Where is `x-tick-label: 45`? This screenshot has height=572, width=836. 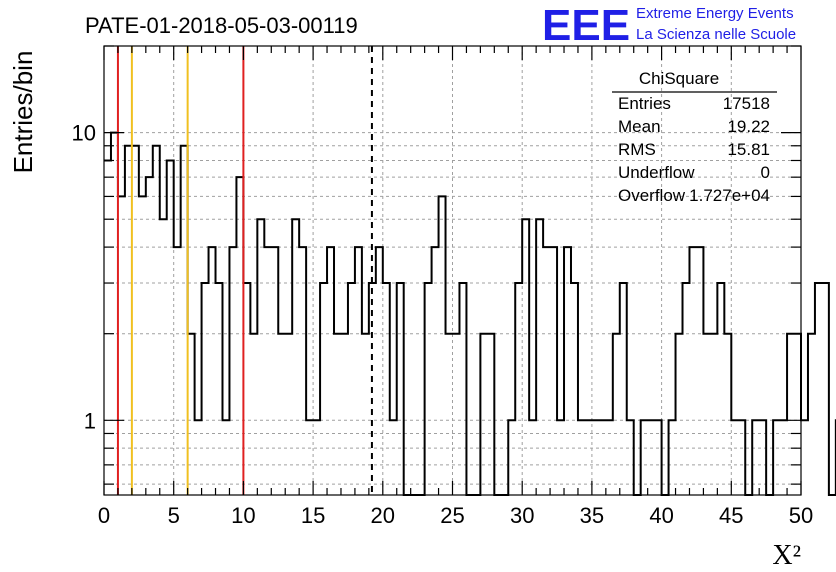
x-tick-label: 45 is located at coordinates (731, 515).